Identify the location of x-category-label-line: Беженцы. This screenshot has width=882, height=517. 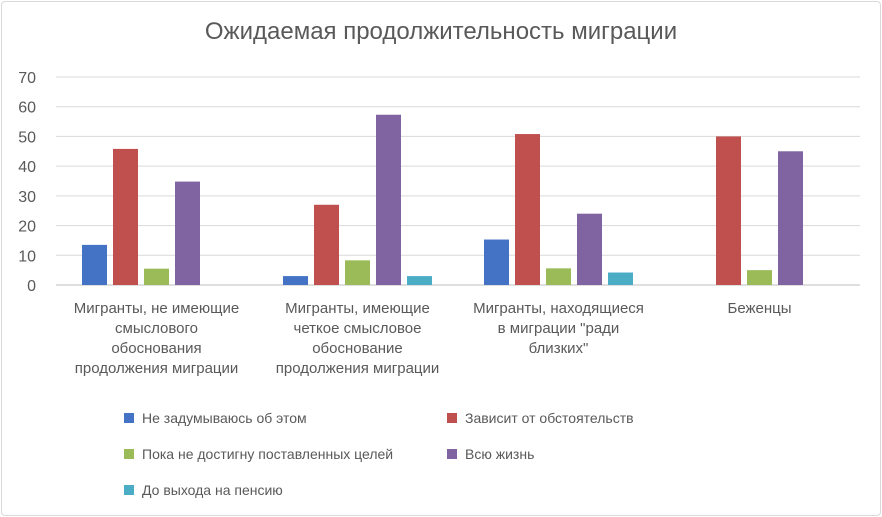
(759, 308).